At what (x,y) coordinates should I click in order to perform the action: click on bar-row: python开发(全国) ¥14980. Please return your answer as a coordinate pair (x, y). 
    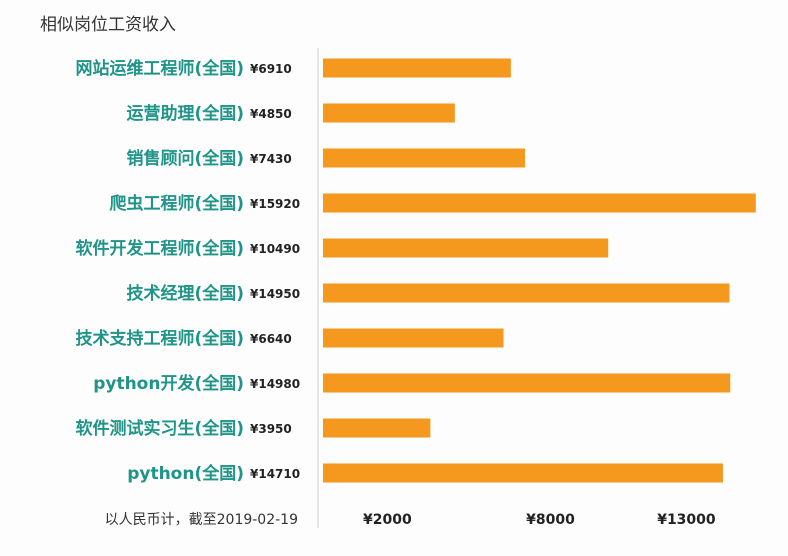
    Looking at the image, I should click on (412, 383).